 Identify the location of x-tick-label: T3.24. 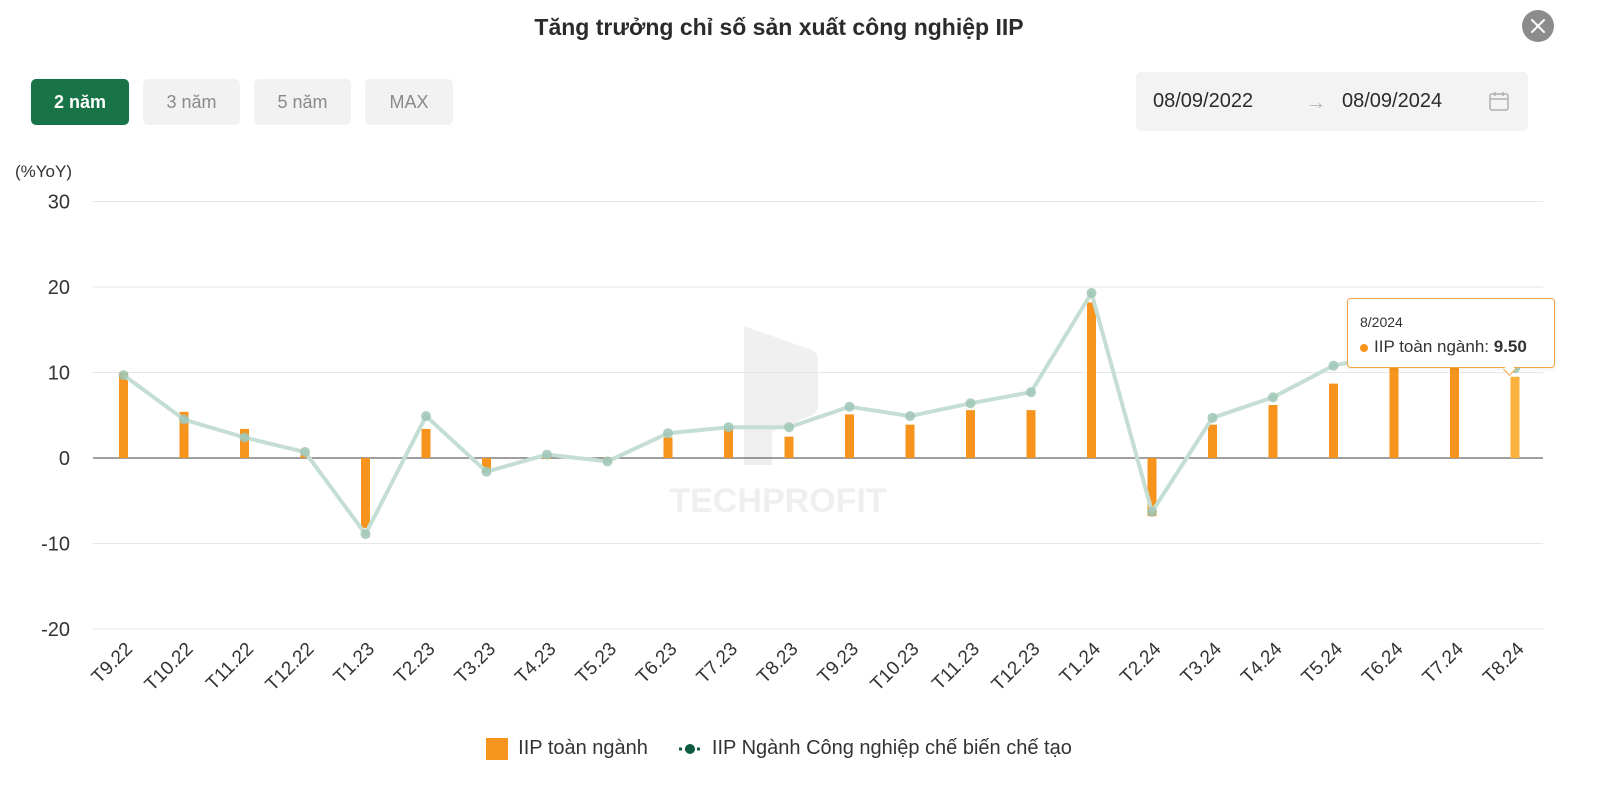
(1202, 663).